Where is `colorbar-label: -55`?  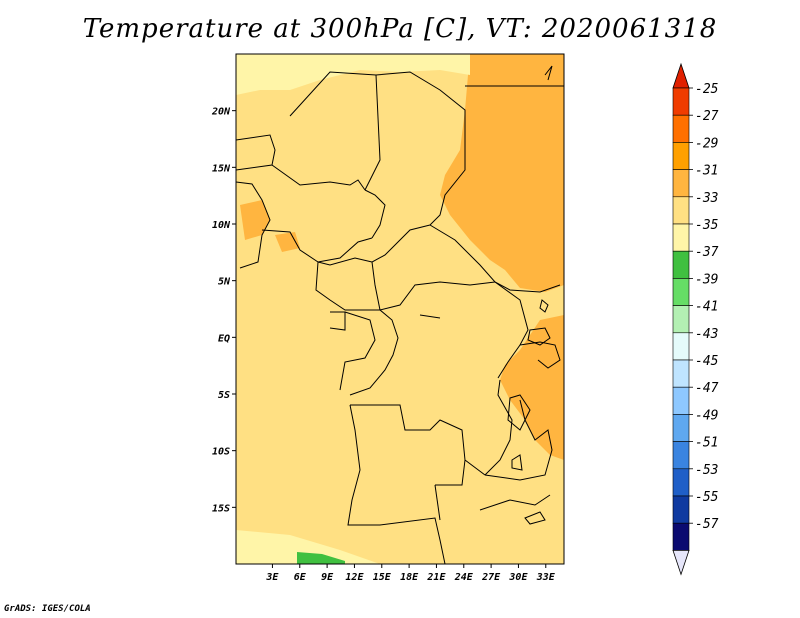 colorbar-label: -55 is located at coordinates (707, 497).